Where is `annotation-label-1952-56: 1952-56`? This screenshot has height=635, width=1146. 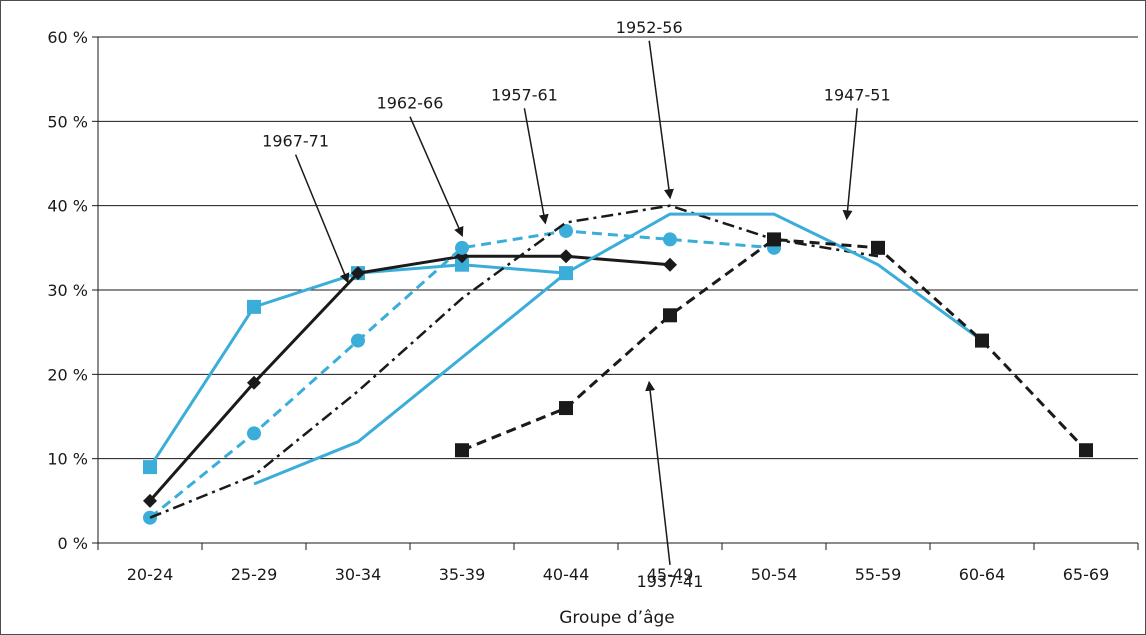 annotation-label-1952-56: 1952-56 is located at coordinates (649, 27).